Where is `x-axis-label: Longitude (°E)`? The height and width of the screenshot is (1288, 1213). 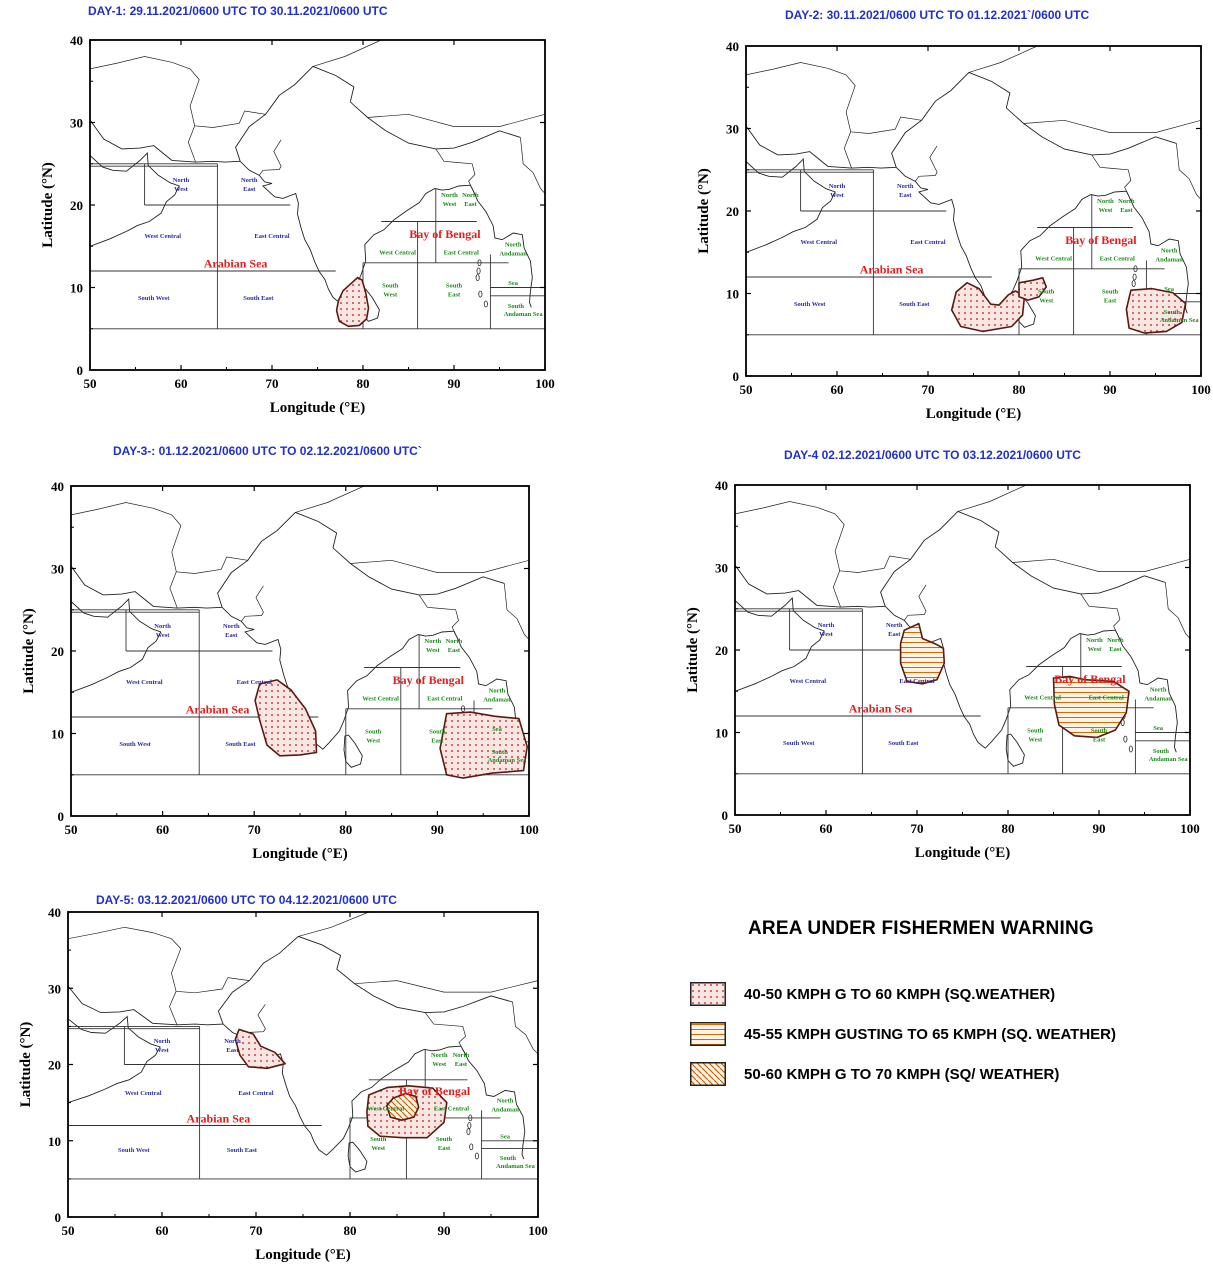
x-axis-label: Longitude (°E) is located at coordinates (300, 854).